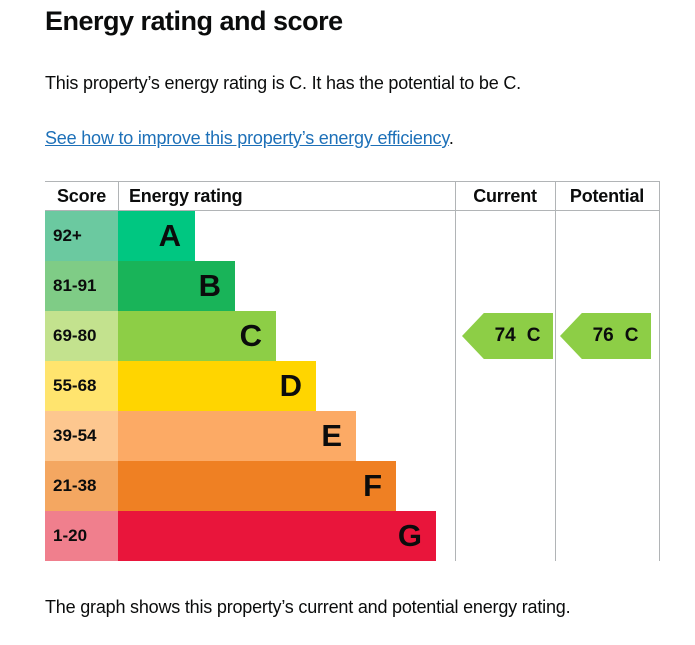  Describe the element at coordinates (81, 536) in the screenshot. I see `band-score-label: 1-20` at that location.